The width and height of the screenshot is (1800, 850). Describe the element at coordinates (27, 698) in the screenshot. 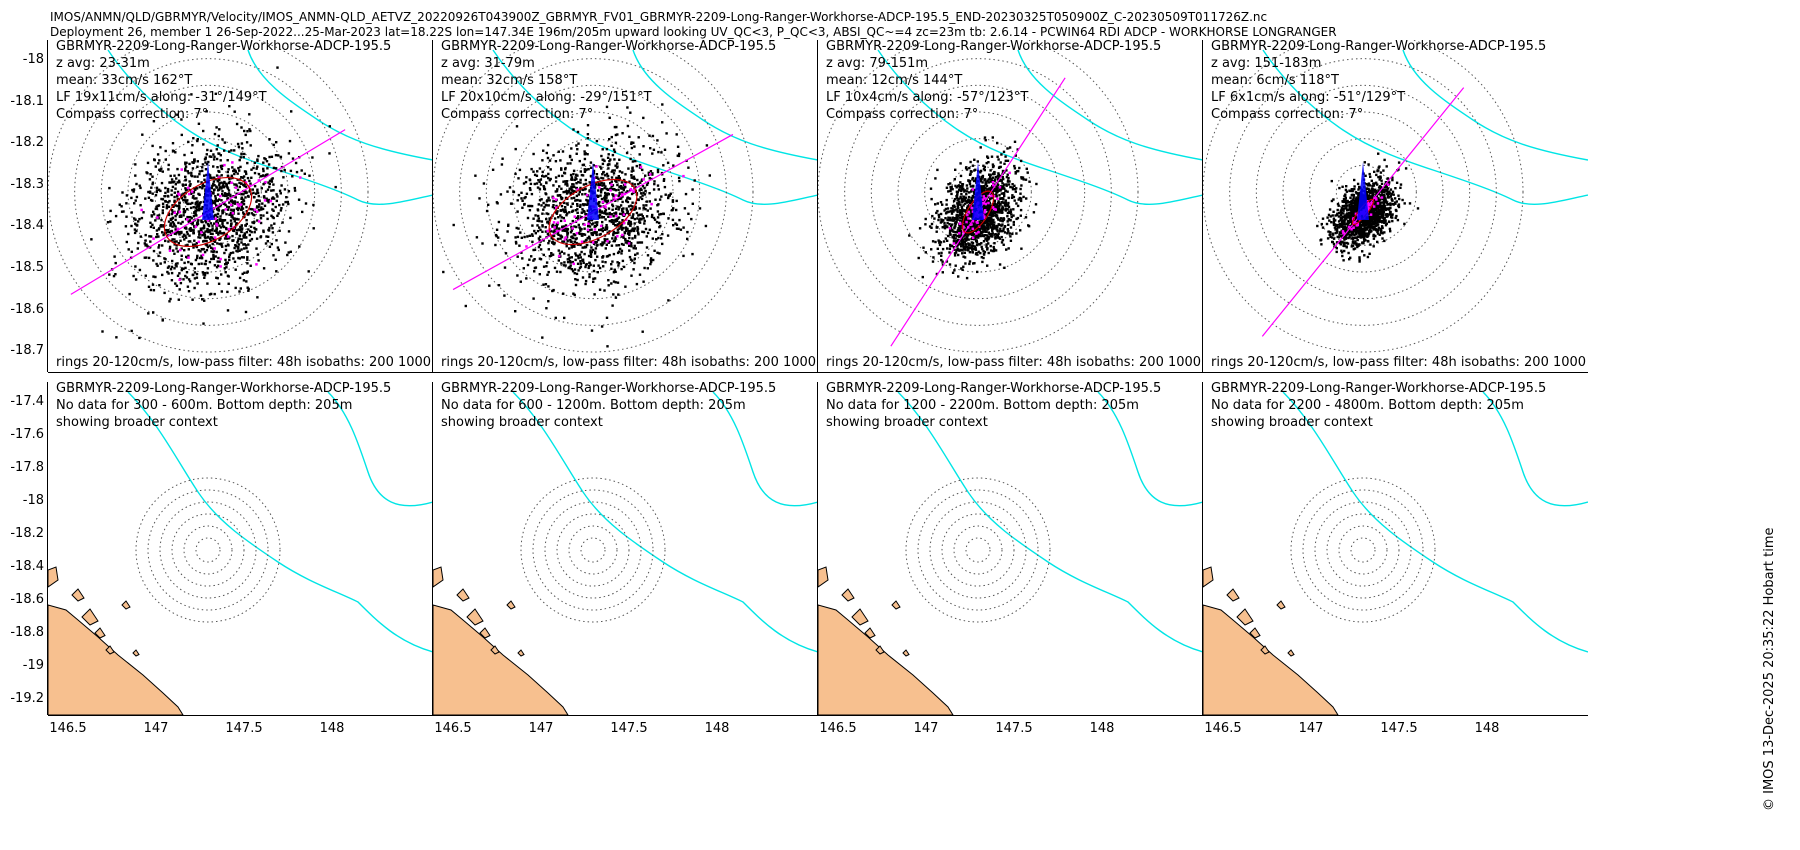

I see `y-tick-label: -19.2` at that location.